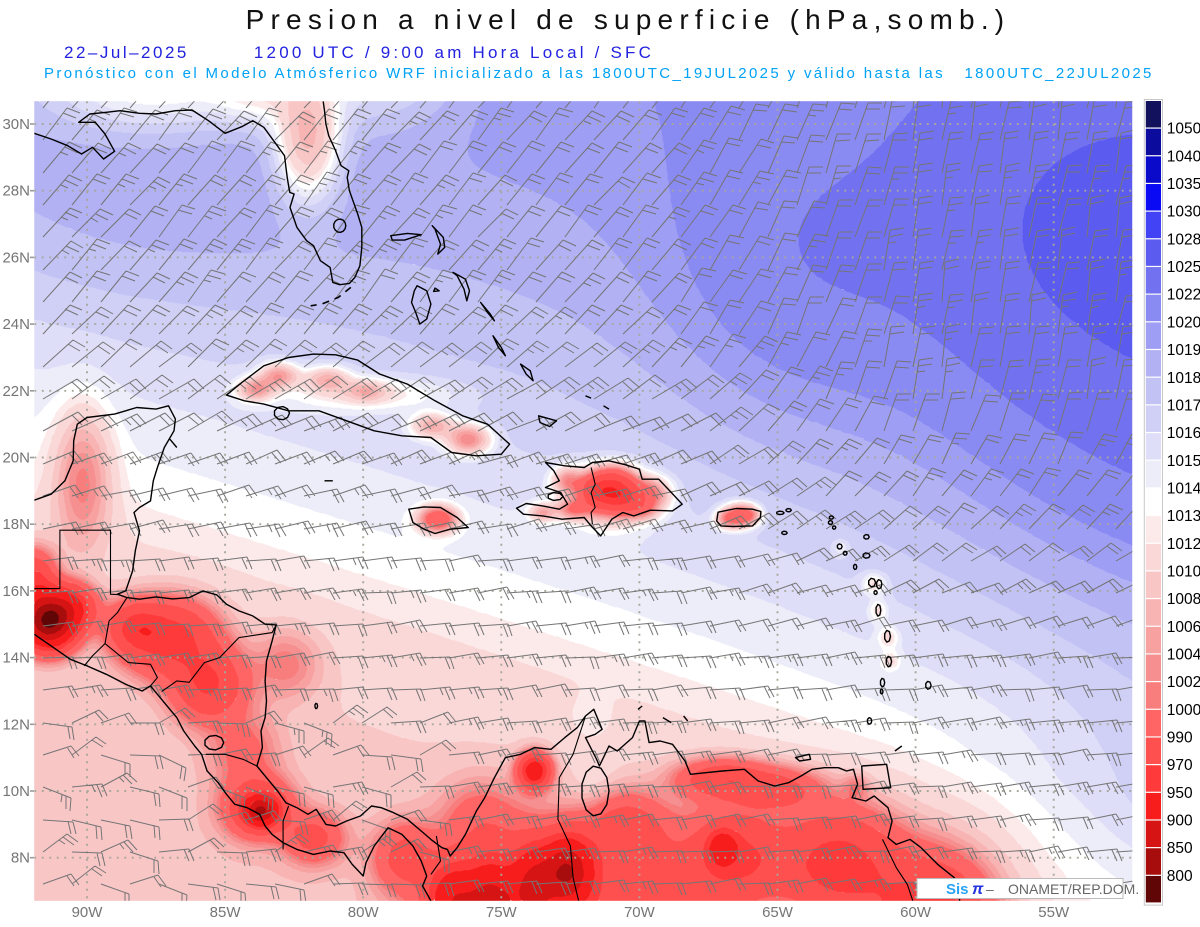  Describe the element at coordinates (16, 124) in the screenshot. I see `svg-text: 30N` at that location.